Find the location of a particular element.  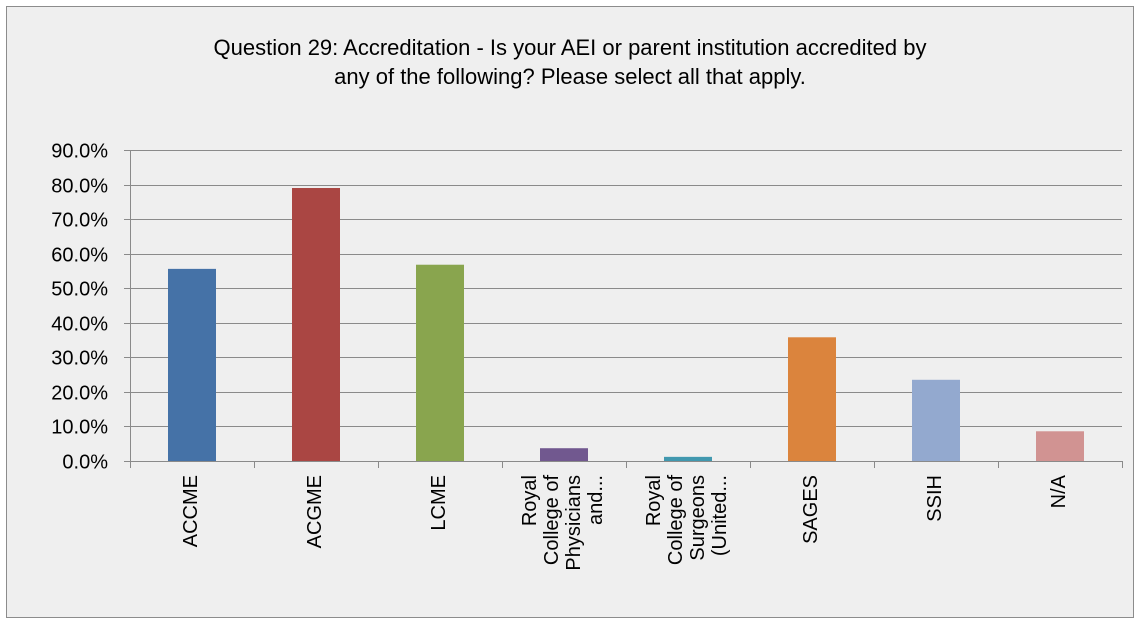

category-label: ACCME is located at coordinates (191, 511).